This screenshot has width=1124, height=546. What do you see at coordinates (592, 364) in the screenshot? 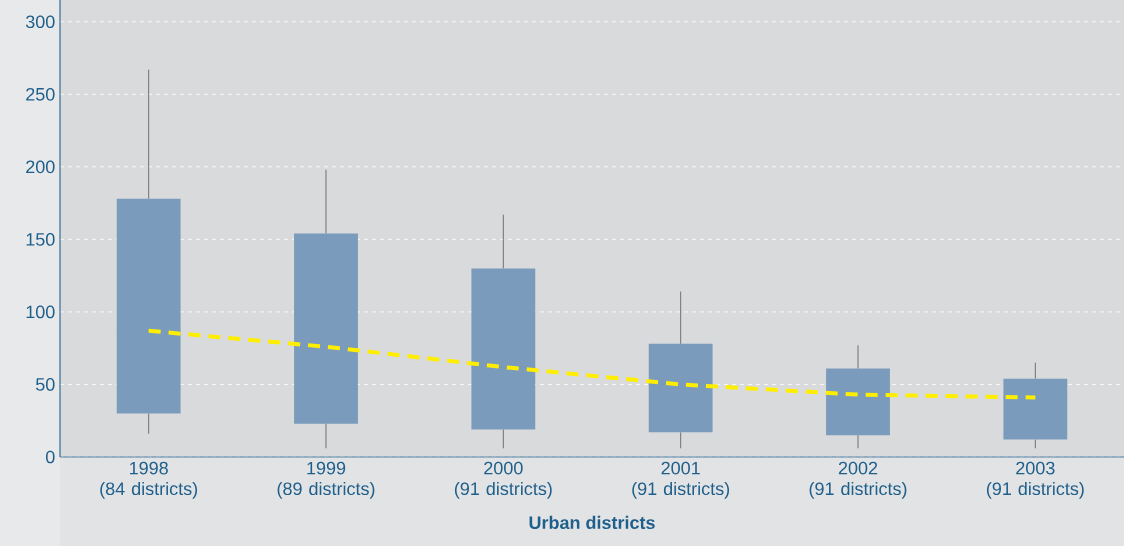
I see `line-series` at bounding box center [592, 364].